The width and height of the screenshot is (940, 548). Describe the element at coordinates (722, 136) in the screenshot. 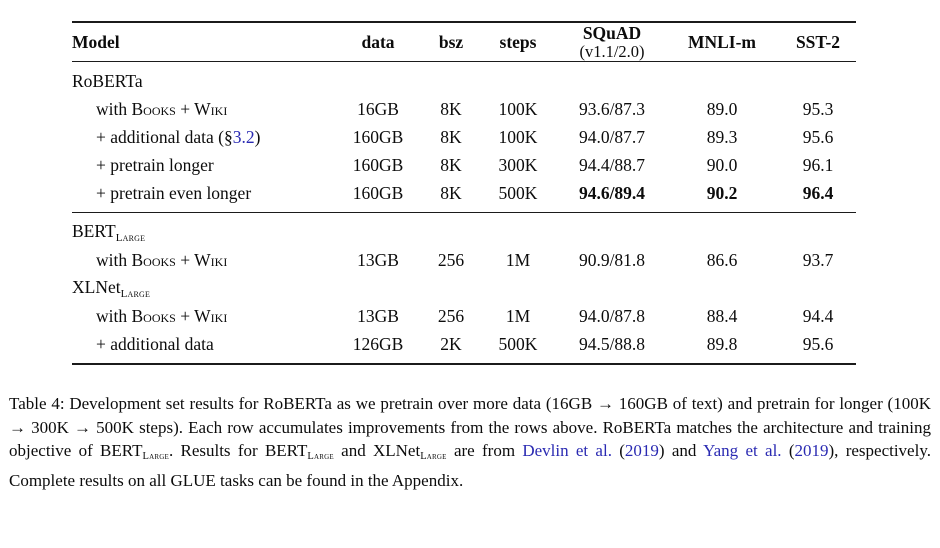

I see `cell-mnli: 89.3` at that location.